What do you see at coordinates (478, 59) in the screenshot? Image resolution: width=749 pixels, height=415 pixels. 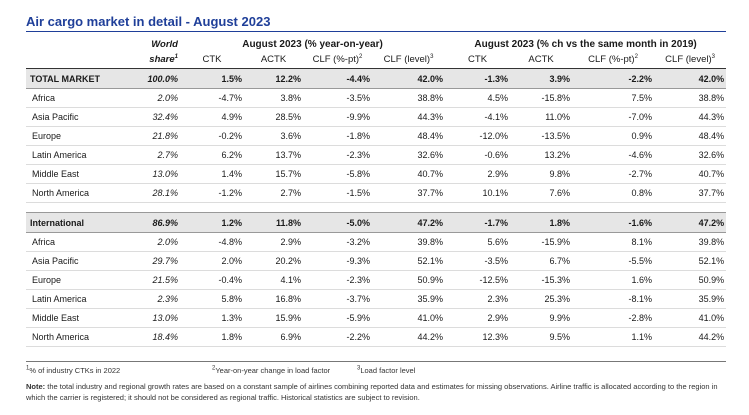 I see `col-ctk-2019: CTK` at bounding box center [478, 59].